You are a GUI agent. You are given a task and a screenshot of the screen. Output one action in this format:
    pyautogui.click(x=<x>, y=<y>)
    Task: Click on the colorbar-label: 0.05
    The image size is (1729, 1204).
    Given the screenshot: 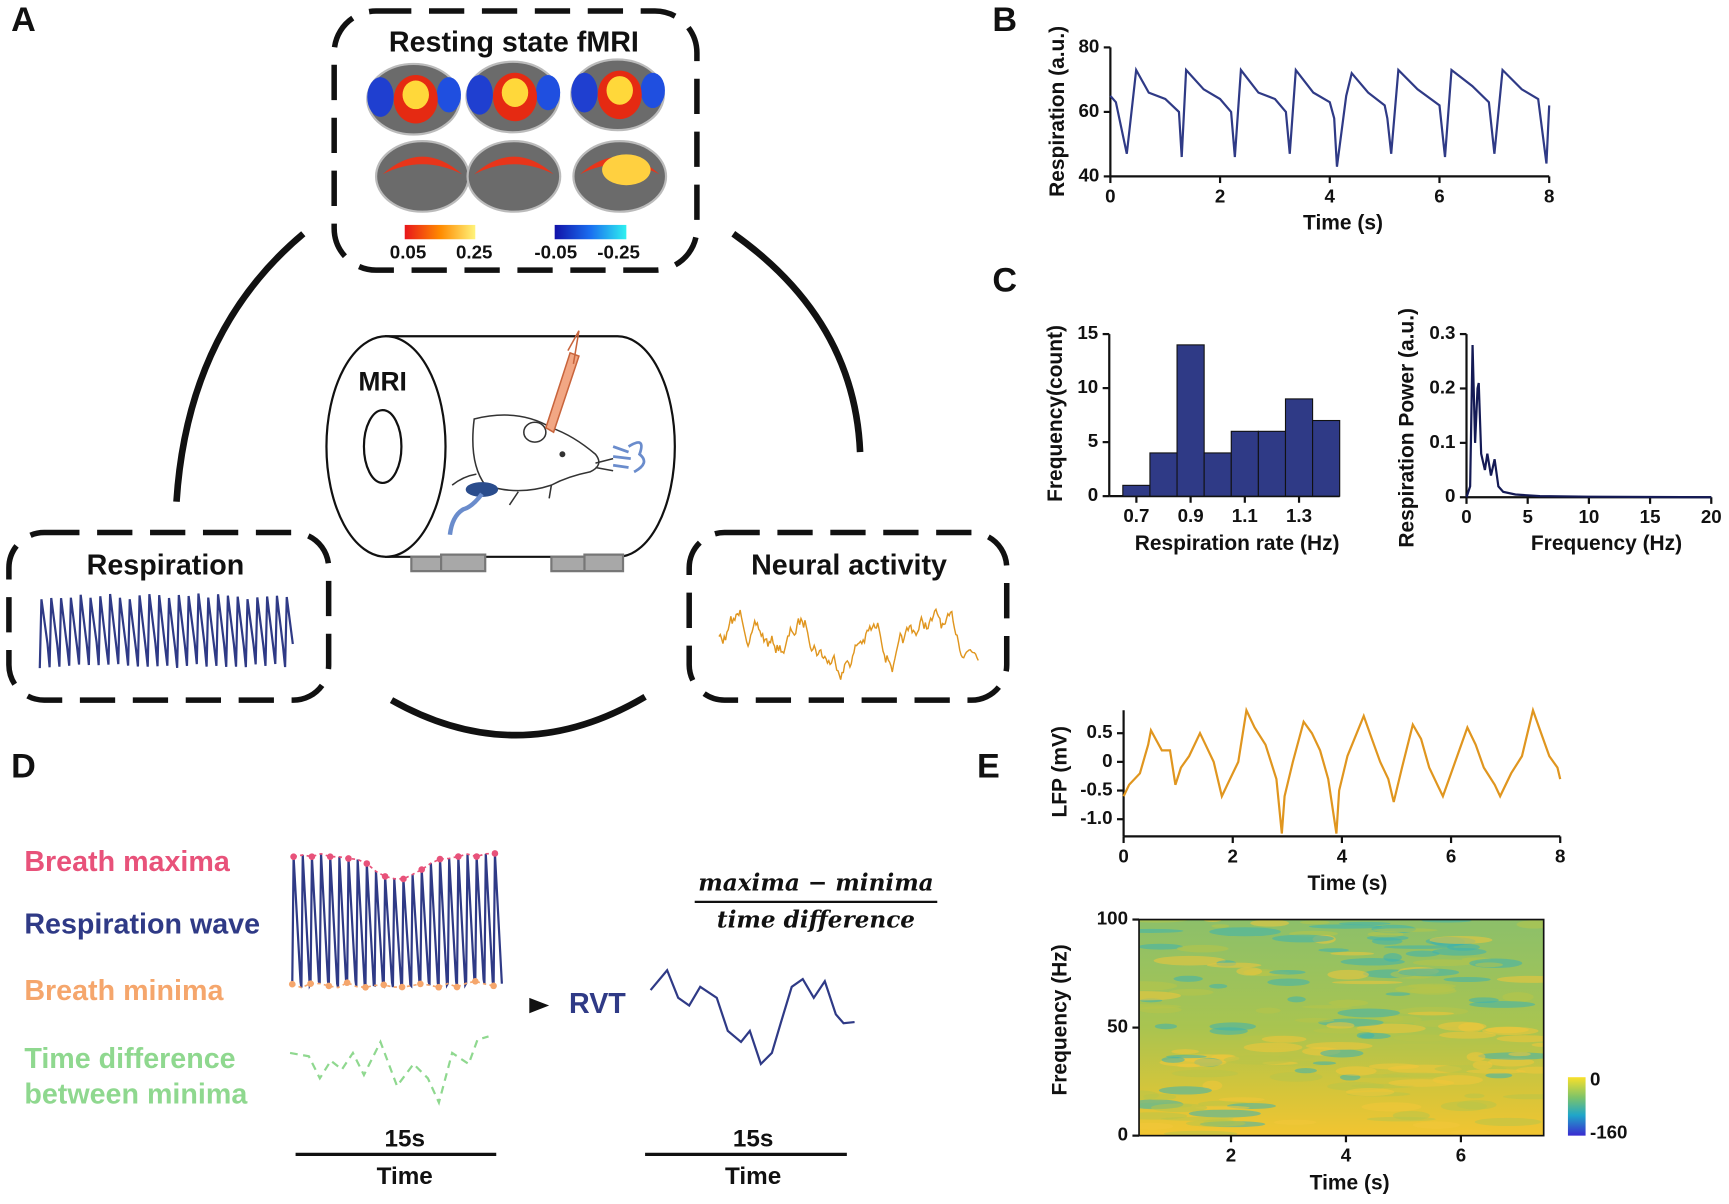 What is the action you would take?
    pyautogui.click(x=408, y=252)
    